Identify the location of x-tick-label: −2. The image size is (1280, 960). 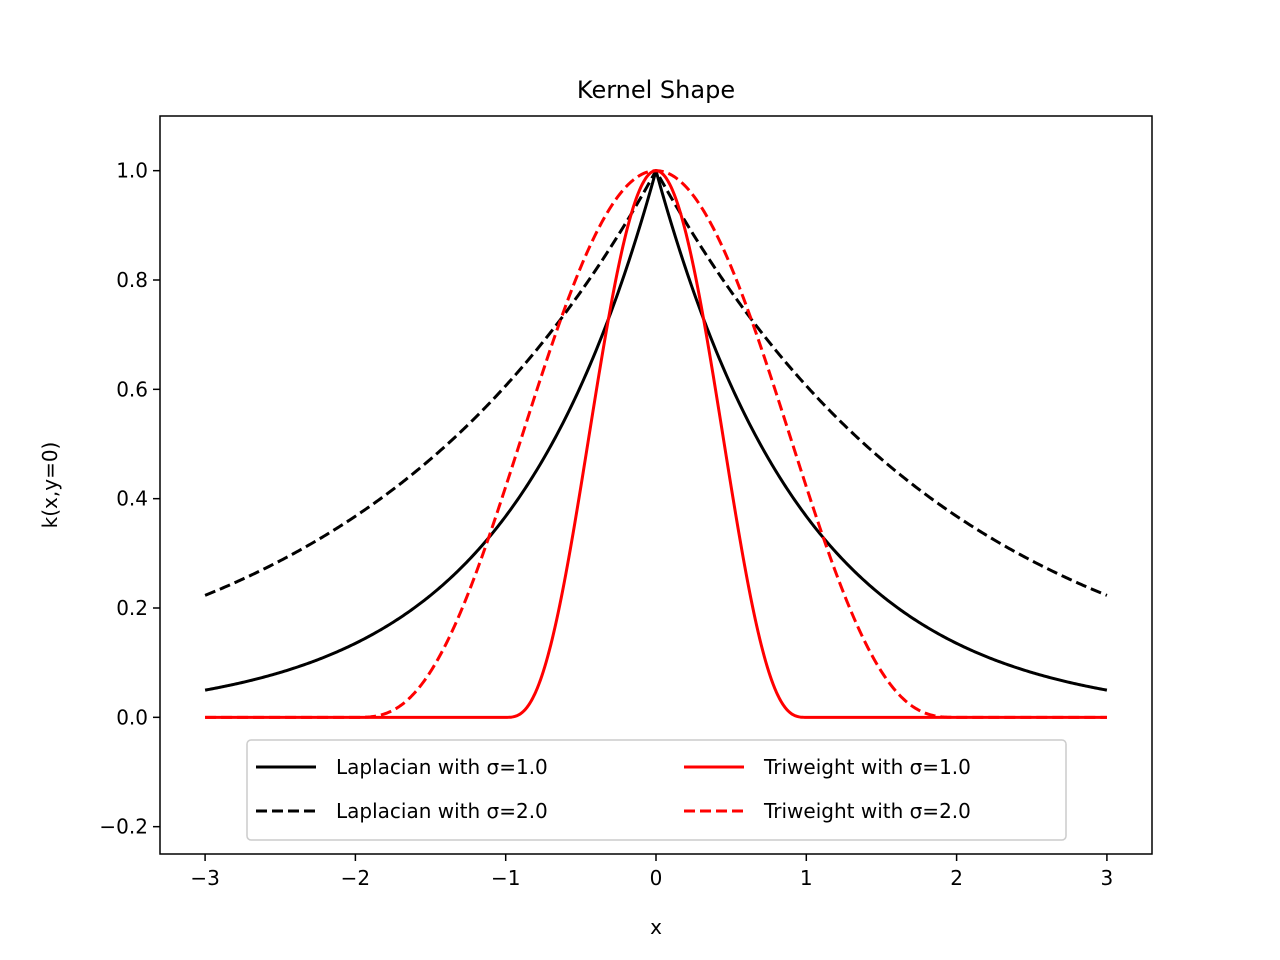
(355, 878).